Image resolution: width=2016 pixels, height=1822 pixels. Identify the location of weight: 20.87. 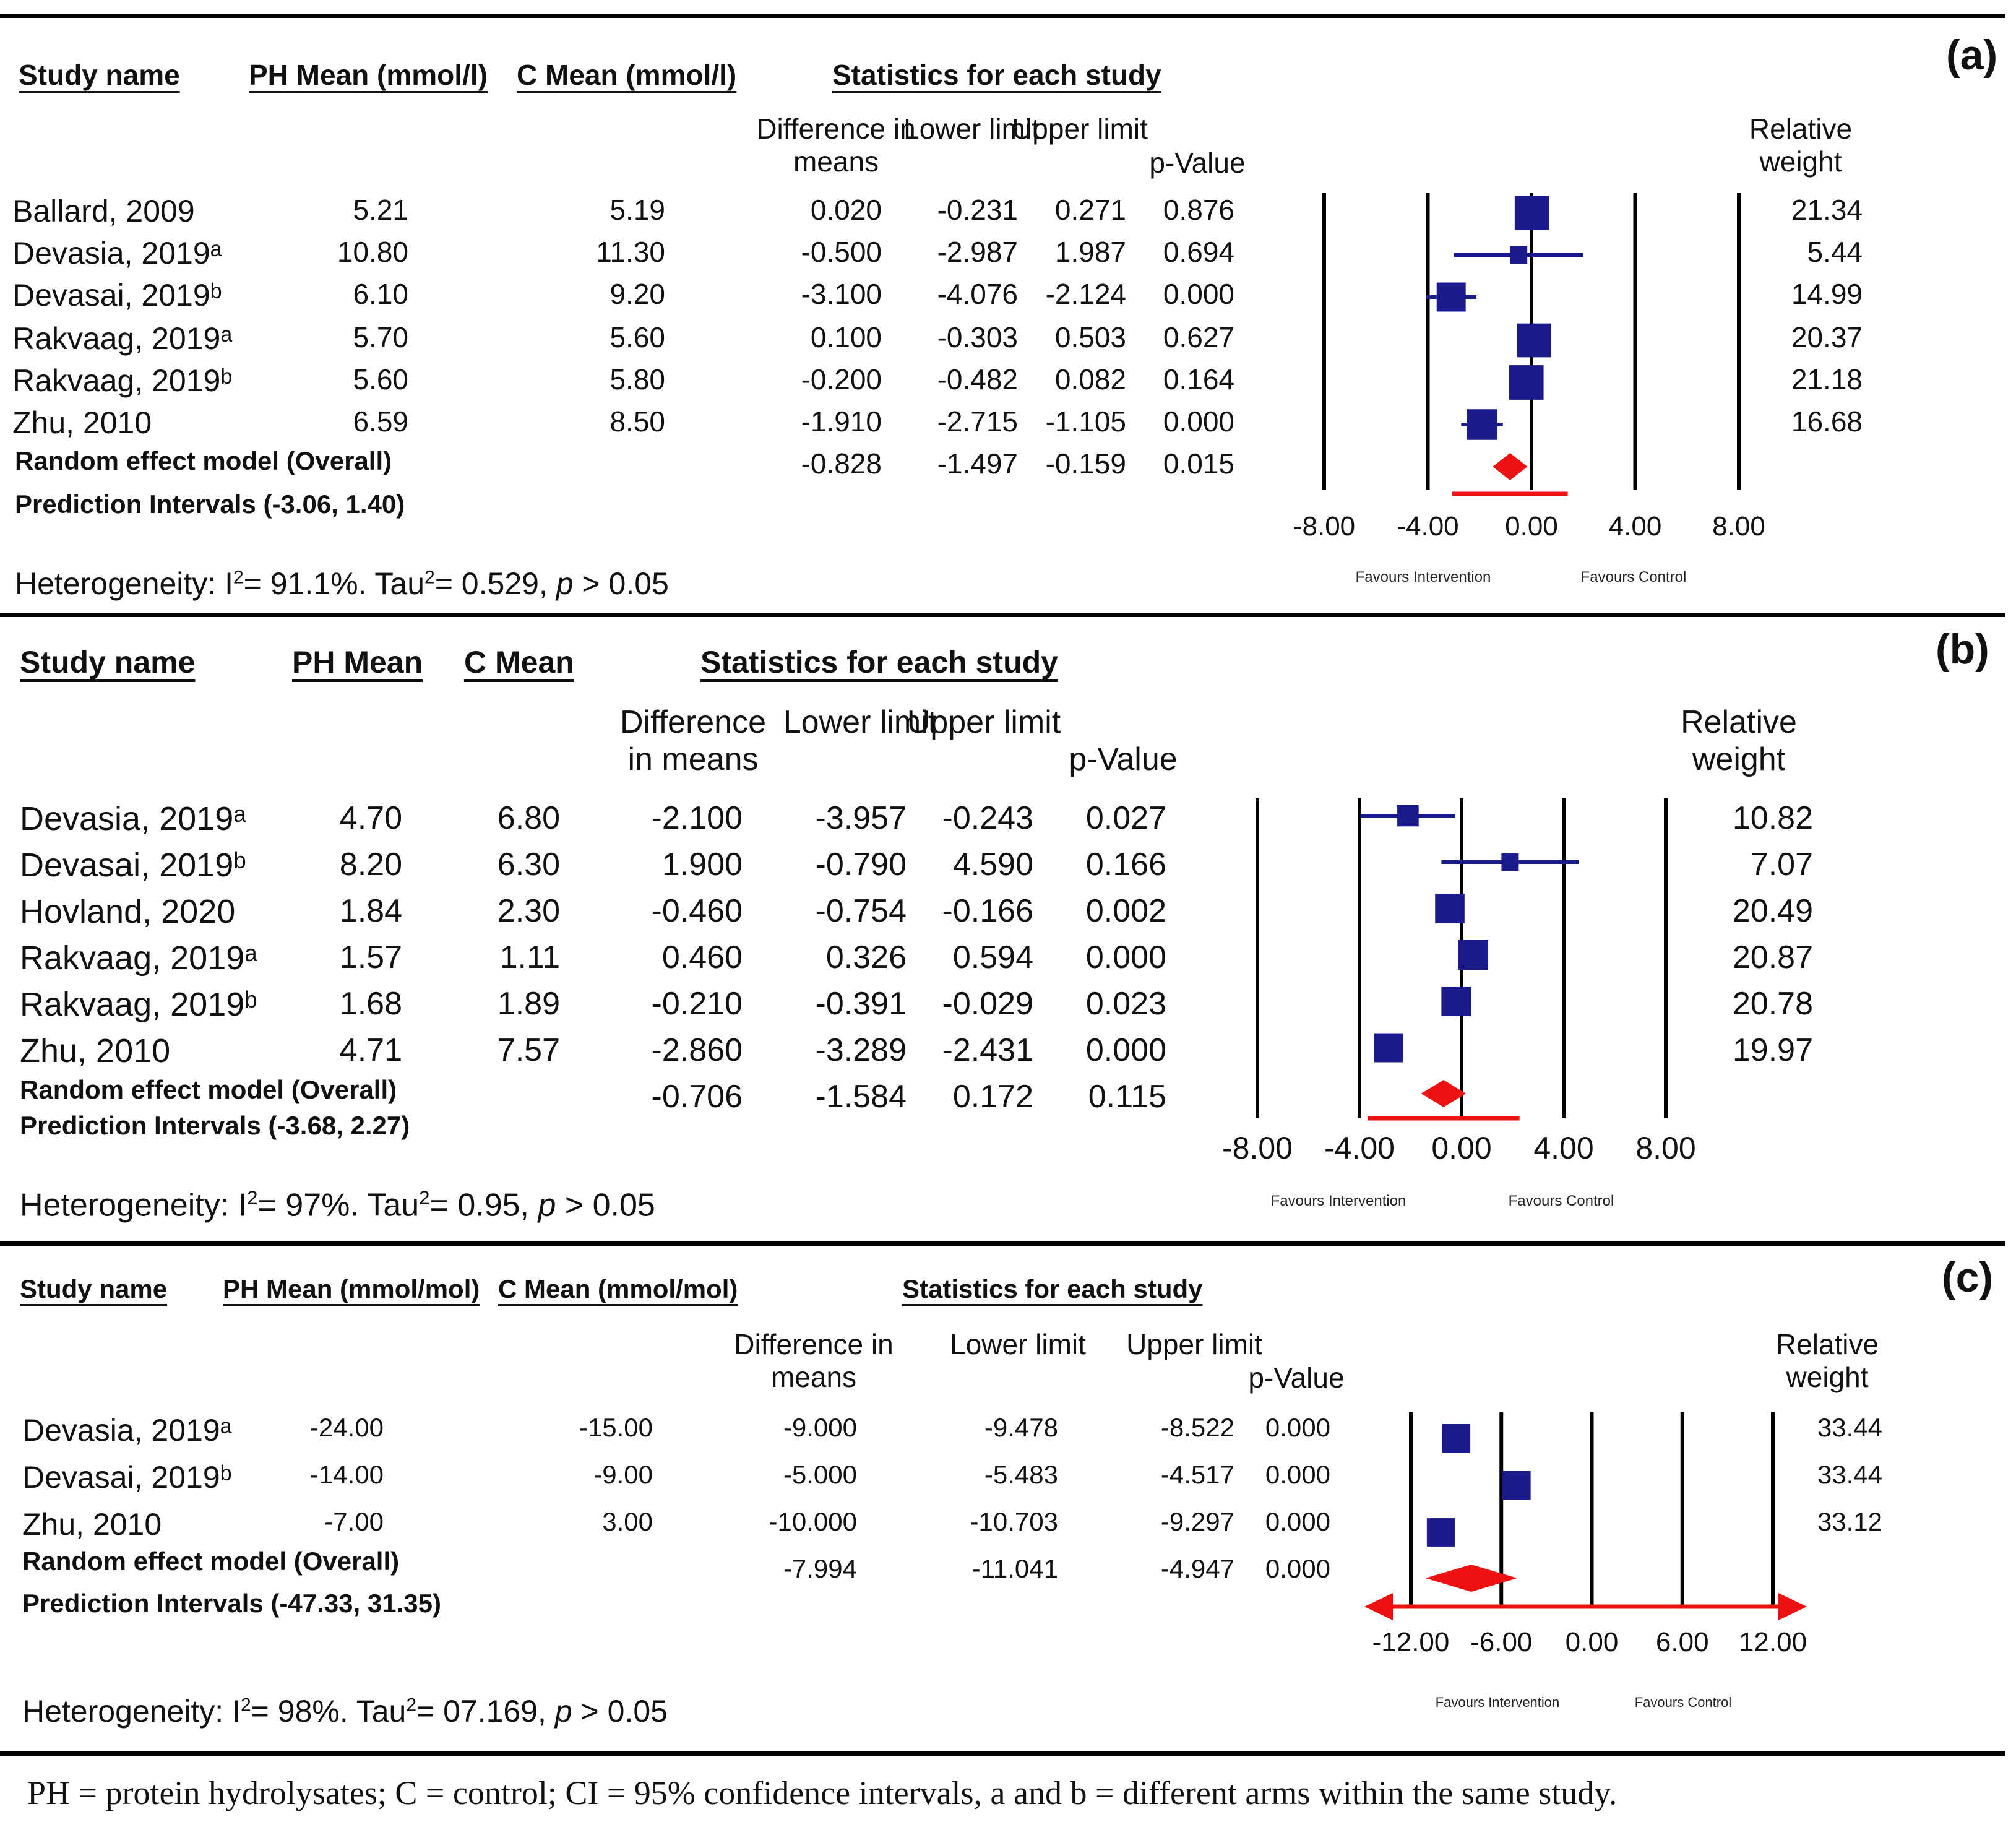
(1772, 957).